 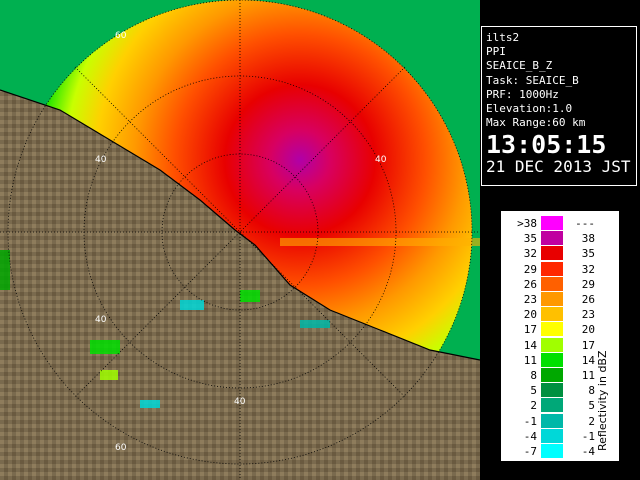 I want to click on legend-high-value: 17, so click(x=588, y=345).